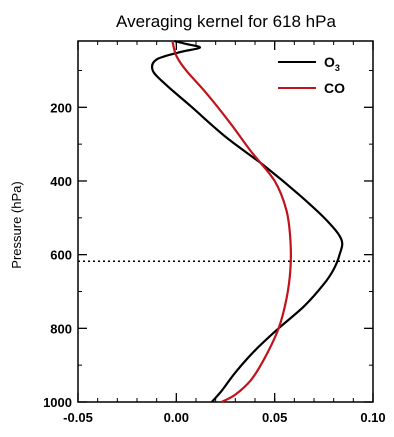 This screenshot has height=437, width=394. I want to click on y-tick-label: 200, so click(61, 107).